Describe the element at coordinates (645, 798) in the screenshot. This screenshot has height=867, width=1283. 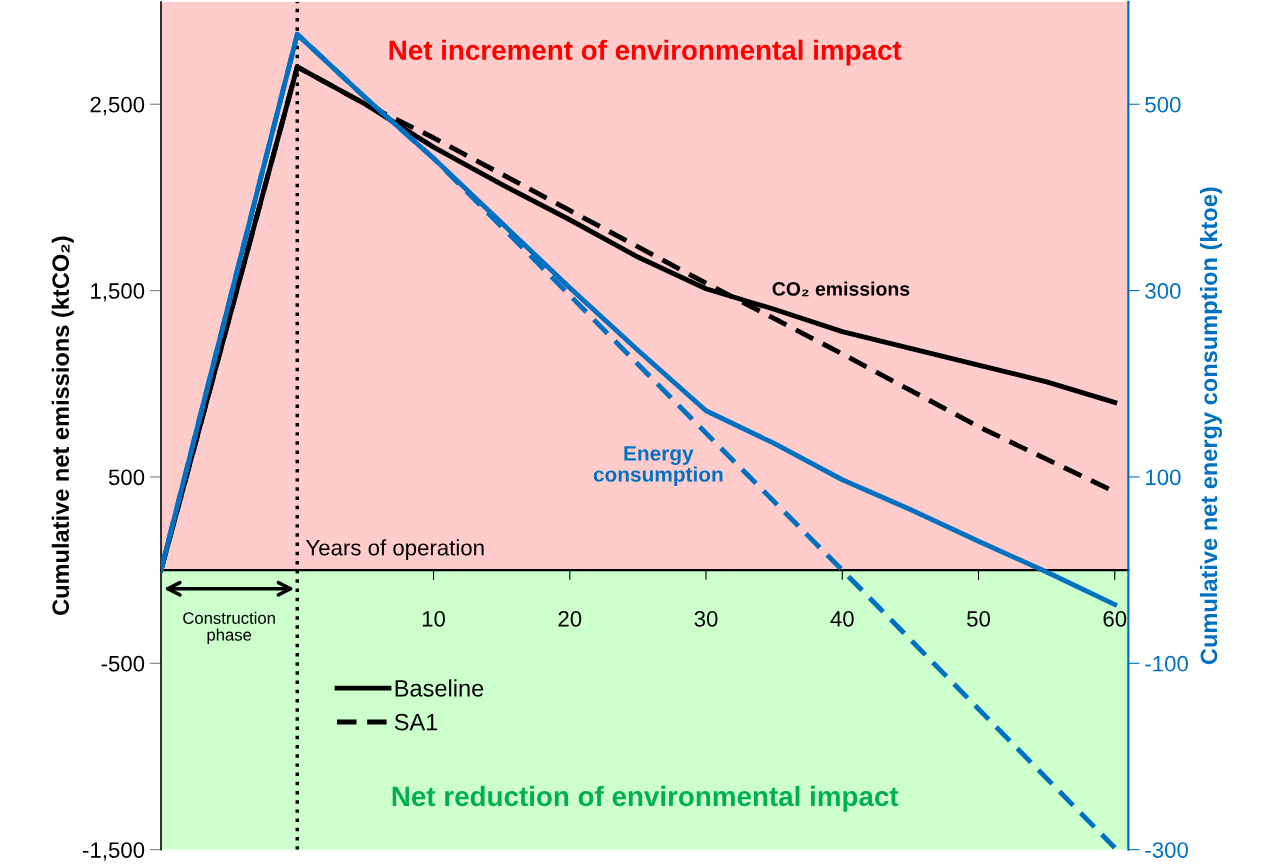
I see `band-label: Net reduction of environmental impact` at that location.